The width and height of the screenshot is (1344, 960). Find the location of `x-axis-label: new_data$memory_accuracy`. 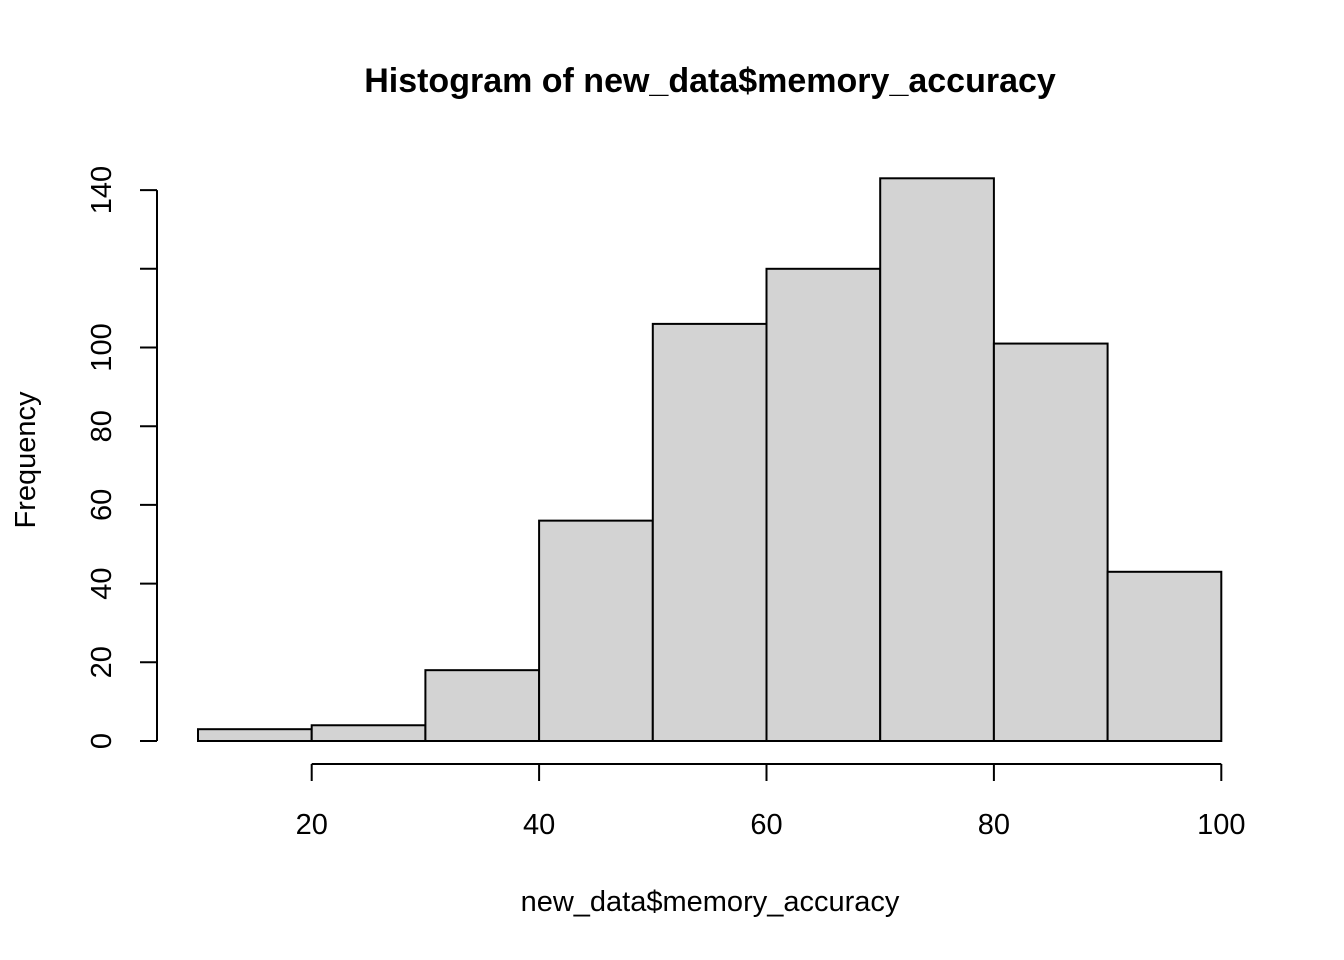

x-axis-label: new_data$memory_accuracy is located at coordinates (710, 902).